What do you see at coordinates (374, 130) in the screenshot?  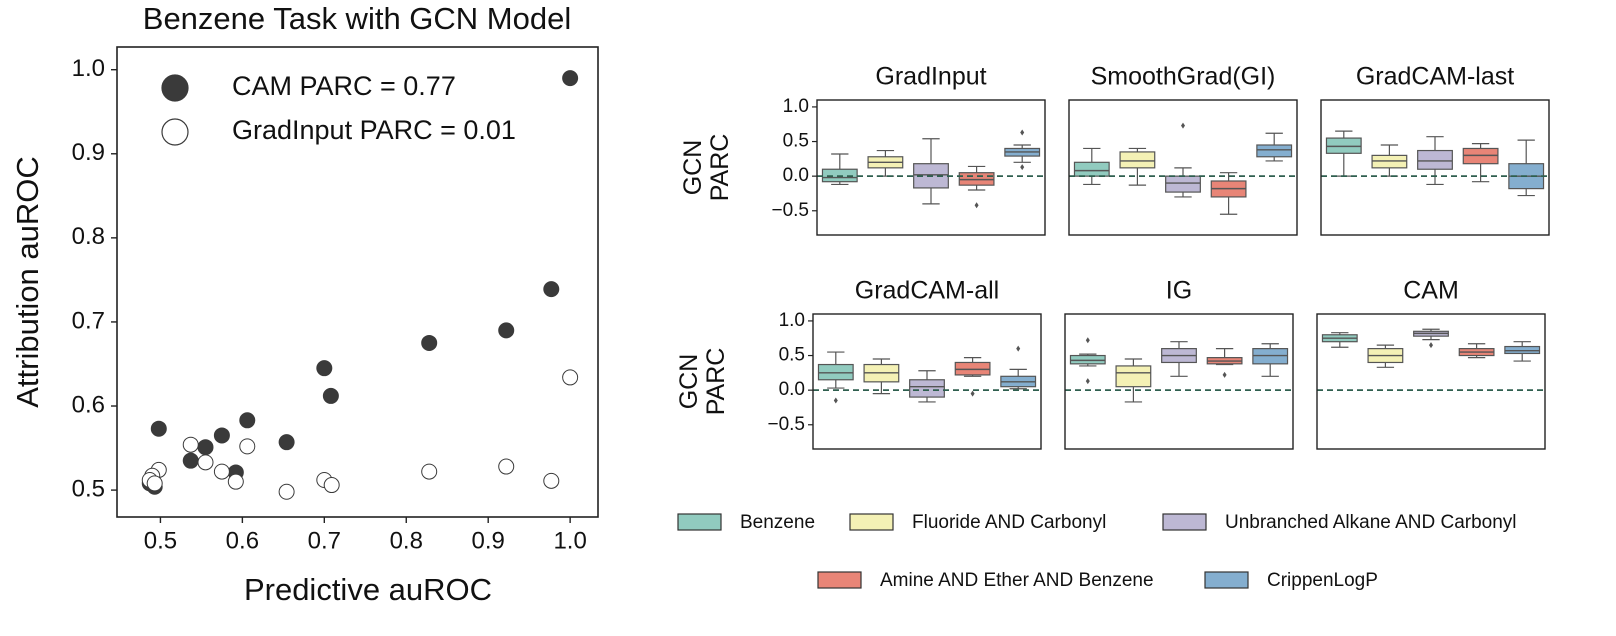 I see `legend-label: GradInput PARC = 0.01` at bounding box center [374, 130].